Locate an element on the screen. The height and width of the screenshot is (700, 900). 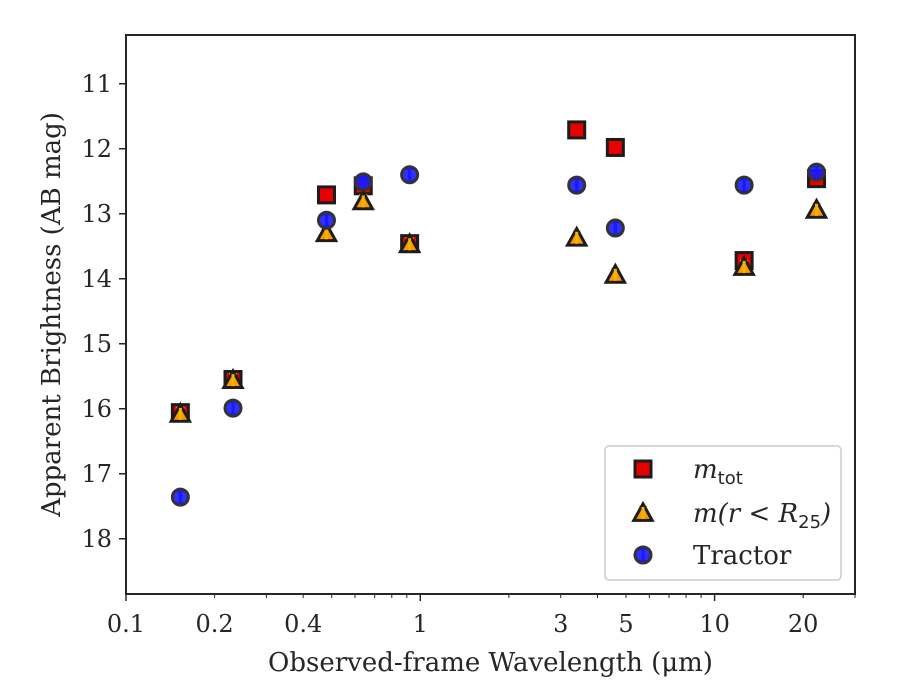
y-tick-label: 15 is located at coordinates (96, 344).